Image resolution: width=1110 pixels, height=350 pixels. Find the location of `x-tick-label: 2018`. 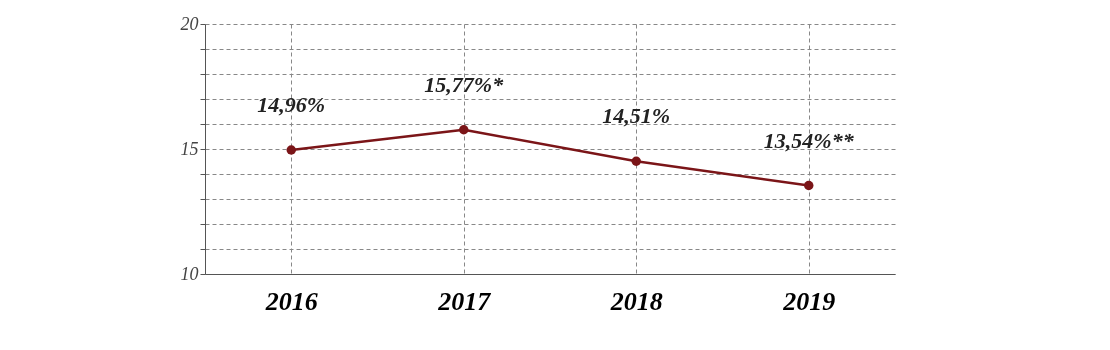

x-tick-label: 2018 is located at coordinates (636, 301).